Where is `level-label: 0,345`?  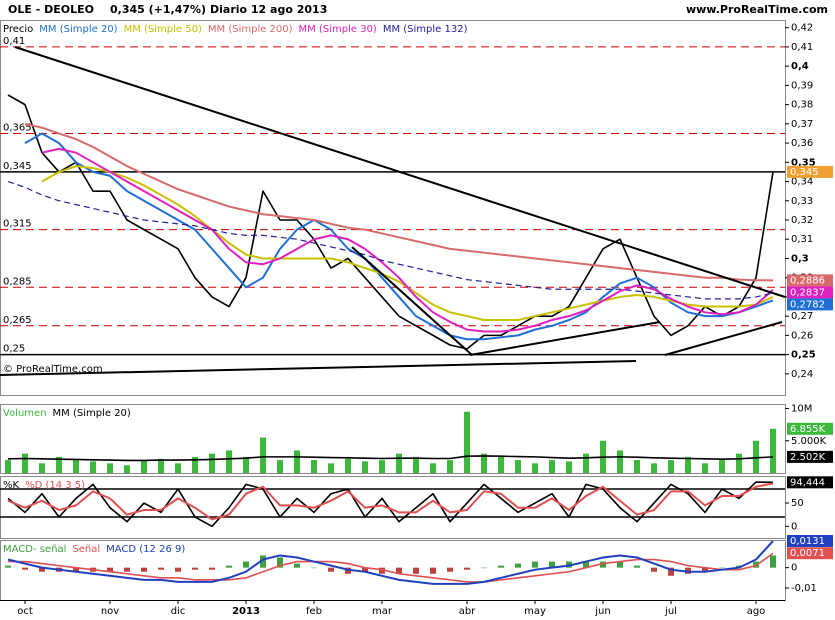 level-label: 0,345 is located at coordinates (17, 166).